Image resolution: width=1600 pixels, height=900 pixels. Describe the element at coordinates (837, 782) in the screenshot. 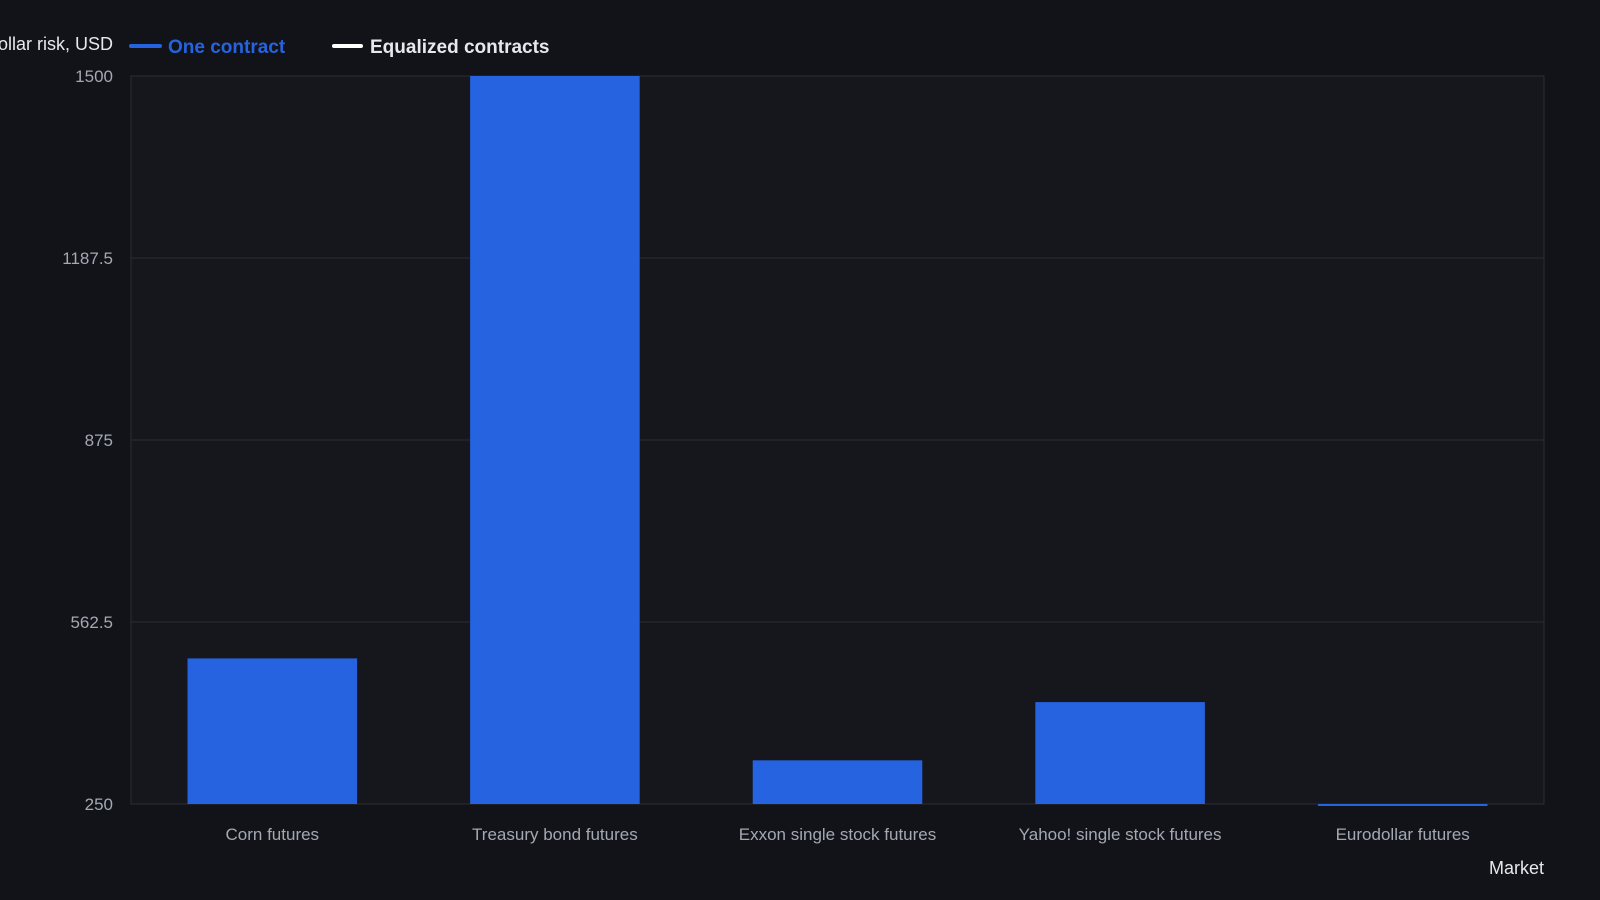

I see `bar-exxon-single-stock-futures` at that location.